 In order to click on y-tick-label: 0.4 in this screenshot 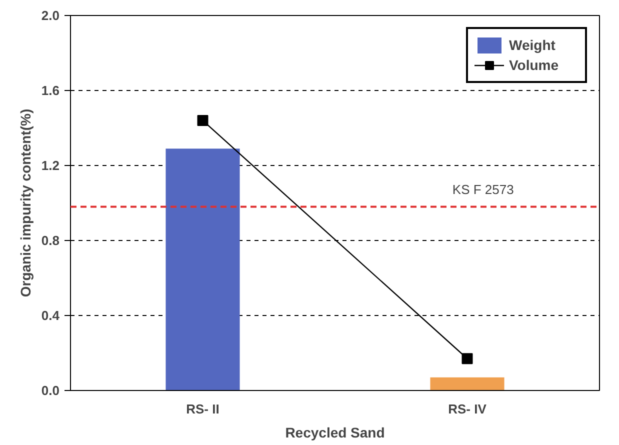, I will do `click(50, 315)`.